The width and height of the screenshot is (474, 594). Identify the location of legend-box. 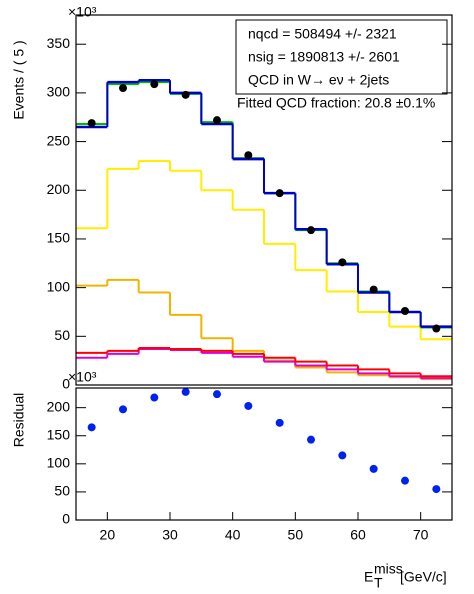
(341, 57).